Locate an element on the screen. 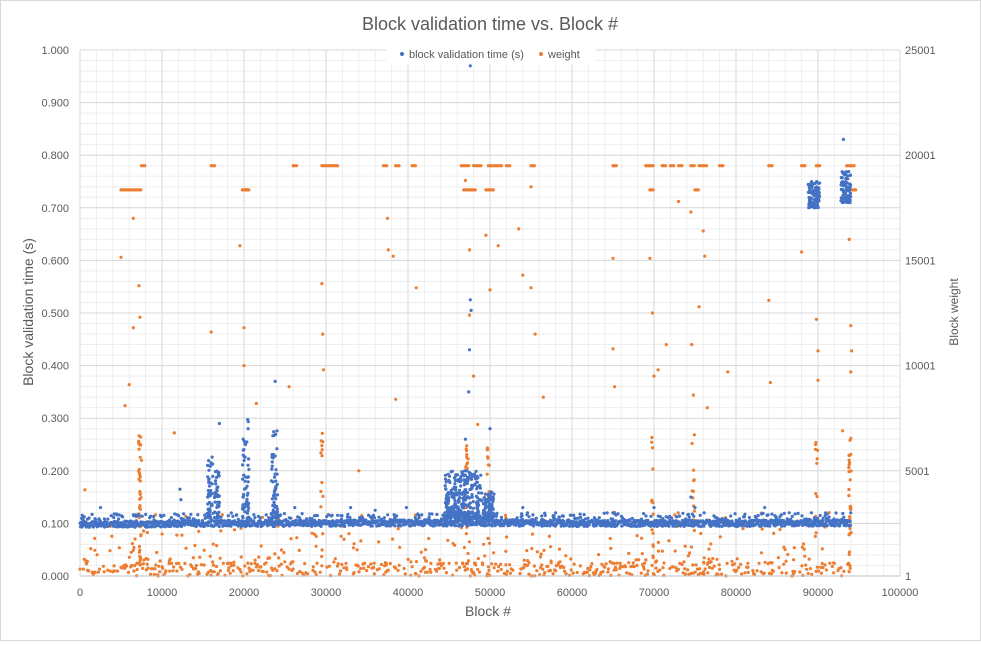  x-tick-label: 60000 is located at coordinates (572, 593).